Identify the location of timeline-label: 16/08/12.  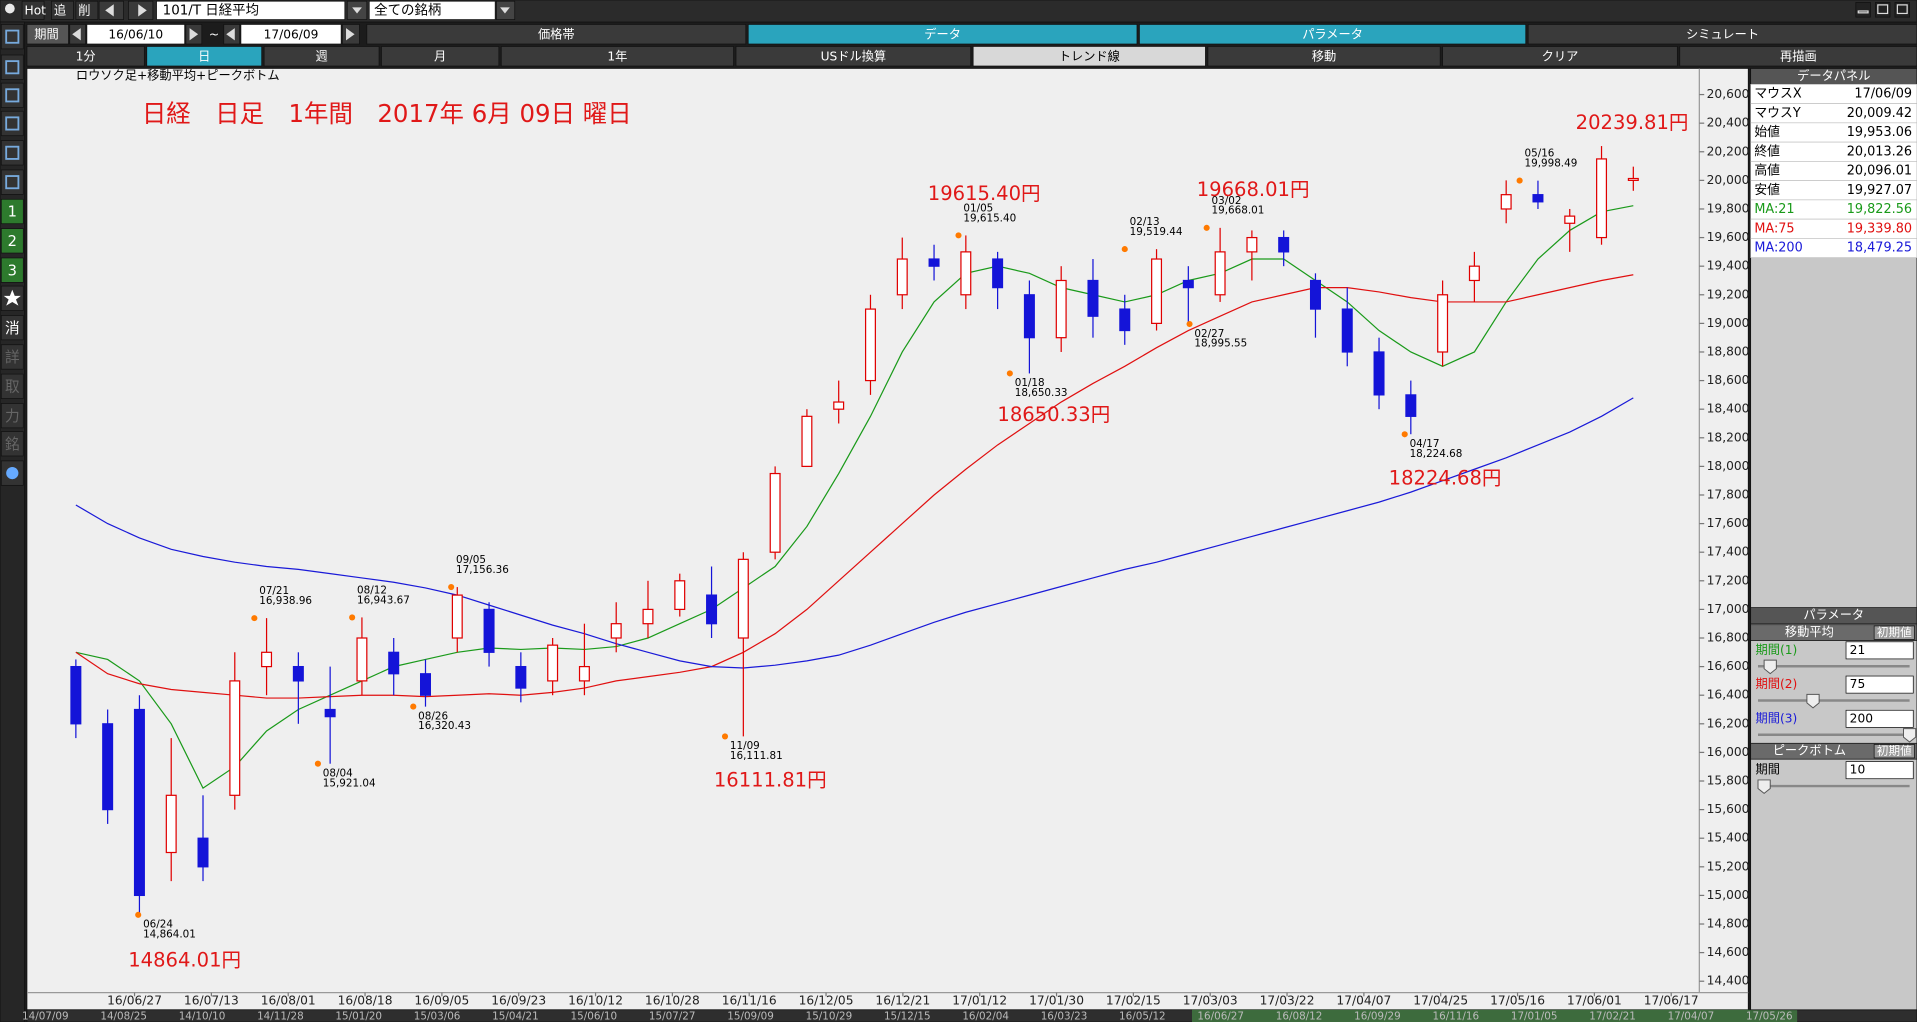
(1299, 1016).